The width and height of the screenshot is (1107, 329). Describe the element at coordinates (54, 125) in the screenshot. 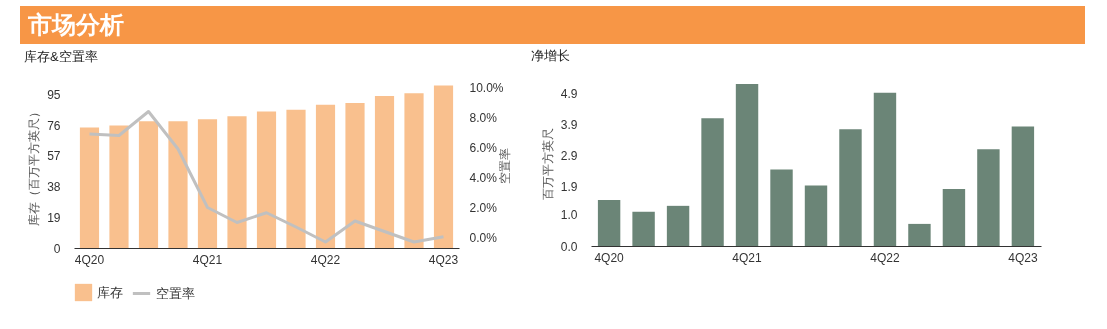

I see `y-tick-label: 76` at that location.